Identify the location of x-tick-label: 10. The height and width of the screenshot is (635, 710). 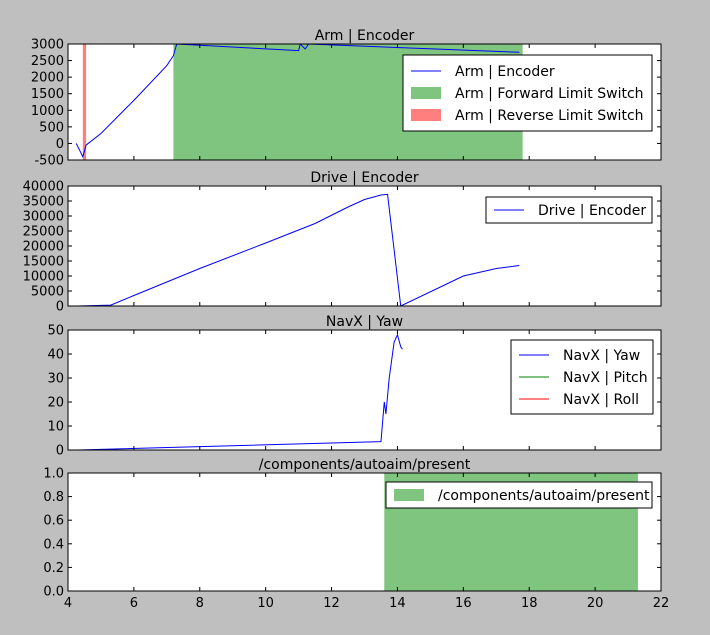
(265, 603).